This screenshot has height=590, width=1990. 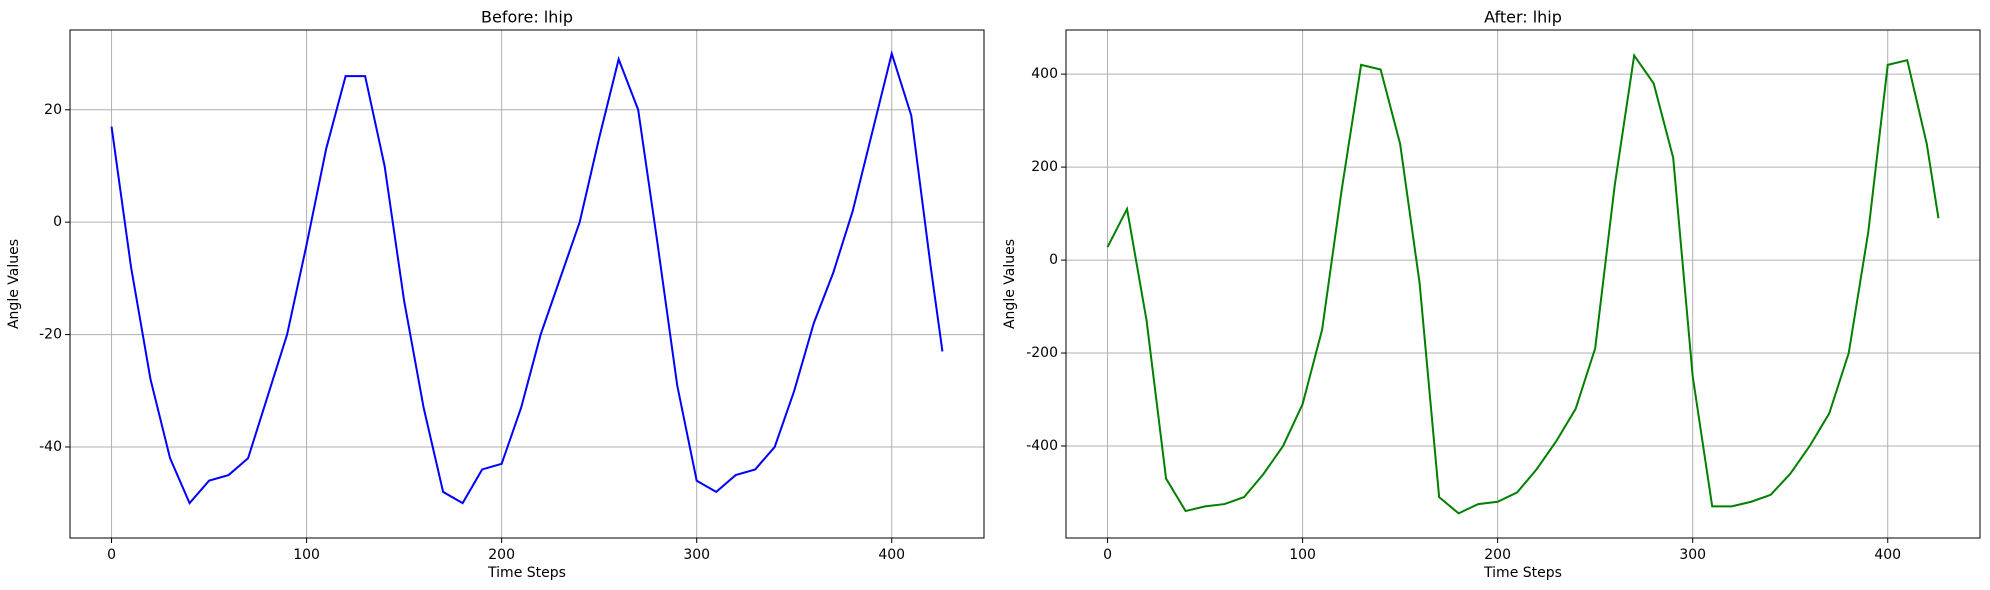 I want to click on y-tick-label: -200, so click(x=1042, y=353).